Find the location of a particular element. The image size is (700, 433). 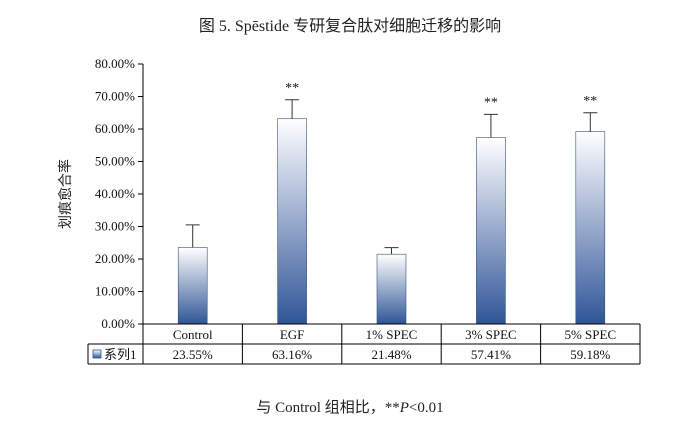

x-category-label: EGF is located at coordinates (292, 334).